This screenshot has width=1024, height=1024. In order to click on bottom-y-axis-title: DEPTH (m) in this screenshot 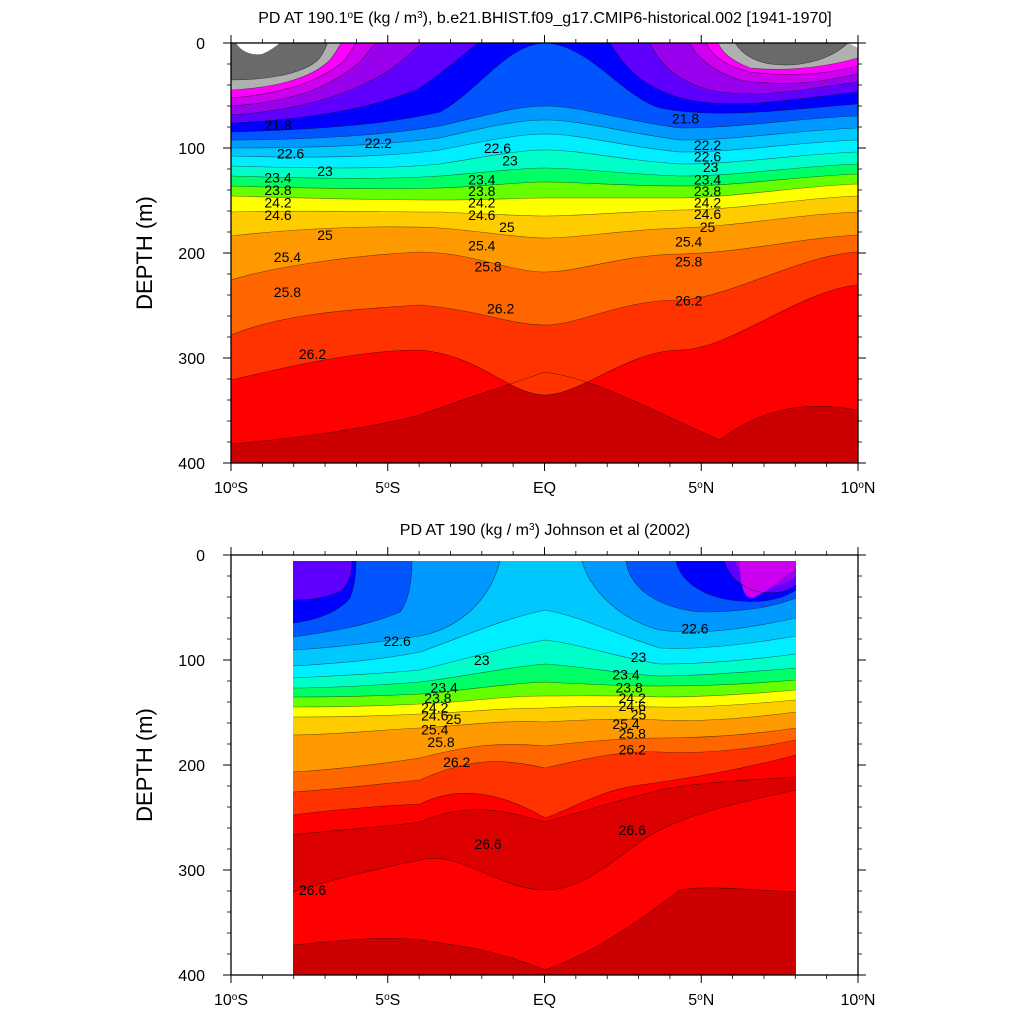, I will do `click(144, 765)`.